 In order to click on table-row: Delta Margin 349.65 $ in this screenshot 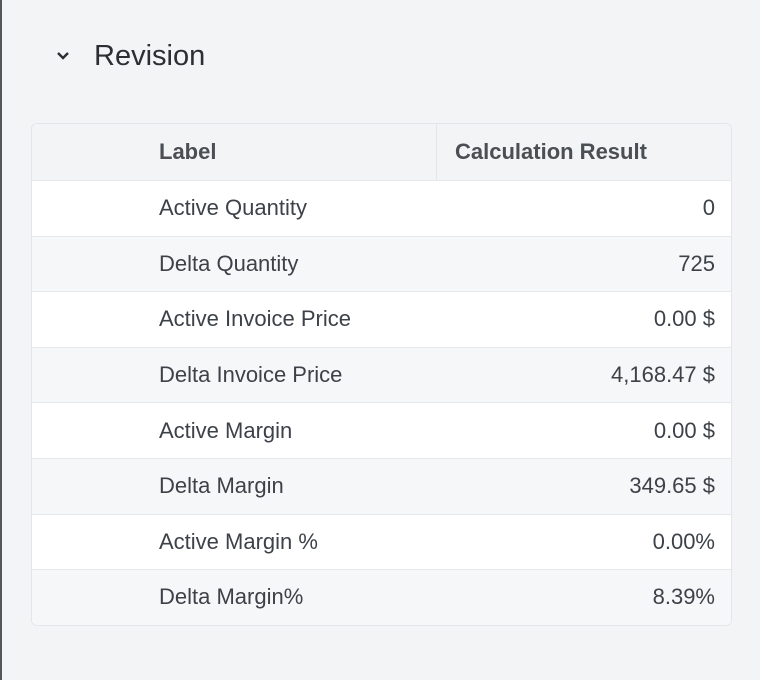, I will do `click(381, 485)`.